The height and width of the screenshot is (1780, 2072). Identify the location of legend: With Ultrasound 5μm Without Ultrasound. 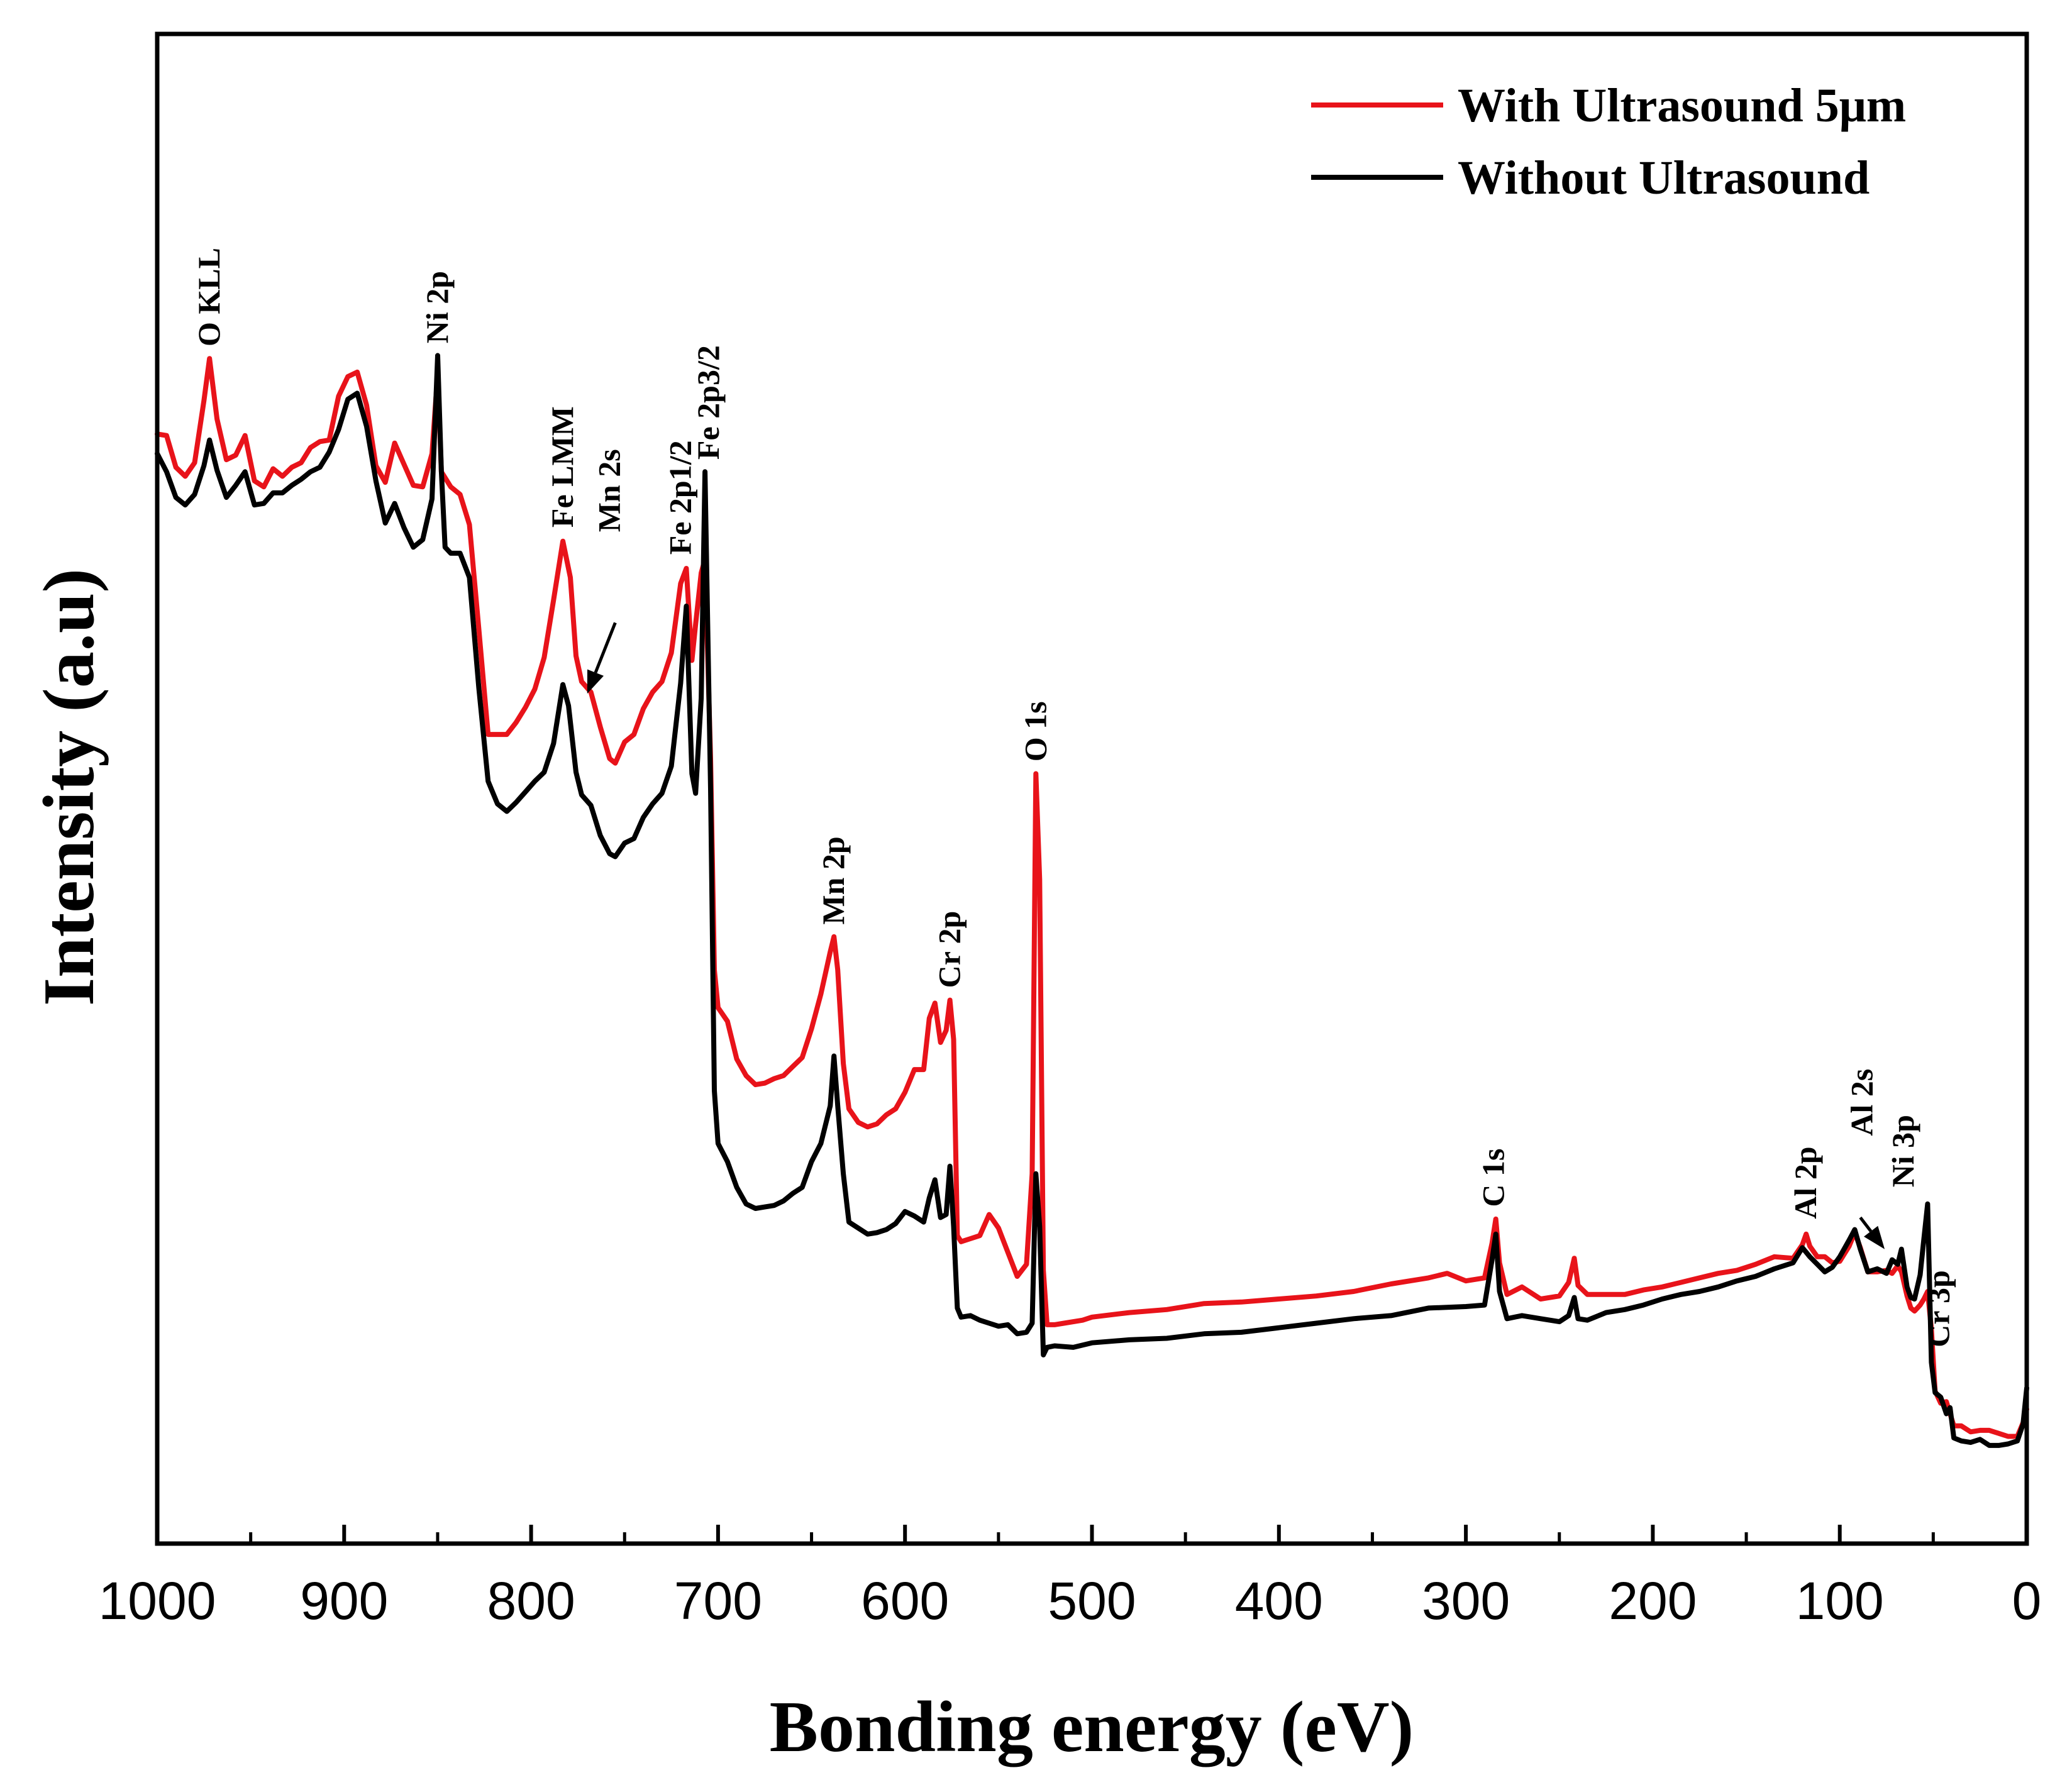
(1608, 141).